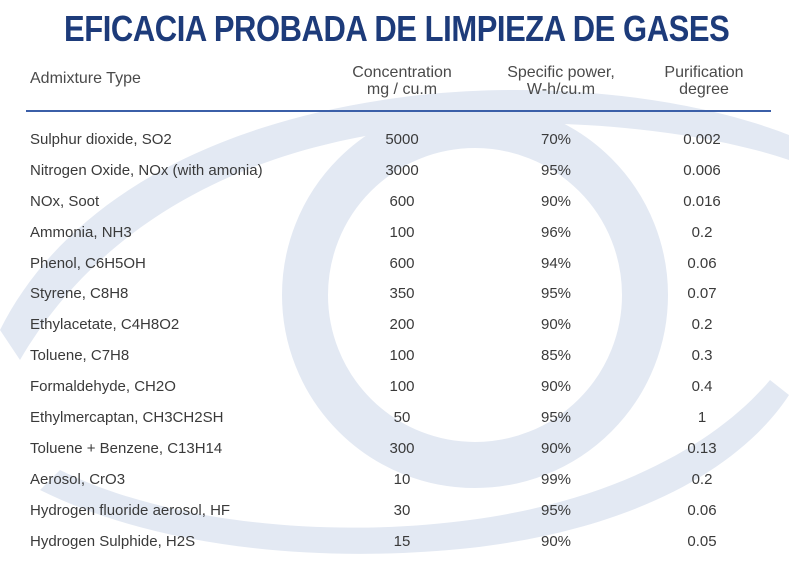  Describe the element at coordinates (402, 294) in the screenshot. I see `cell-concentration: 350` at that location.